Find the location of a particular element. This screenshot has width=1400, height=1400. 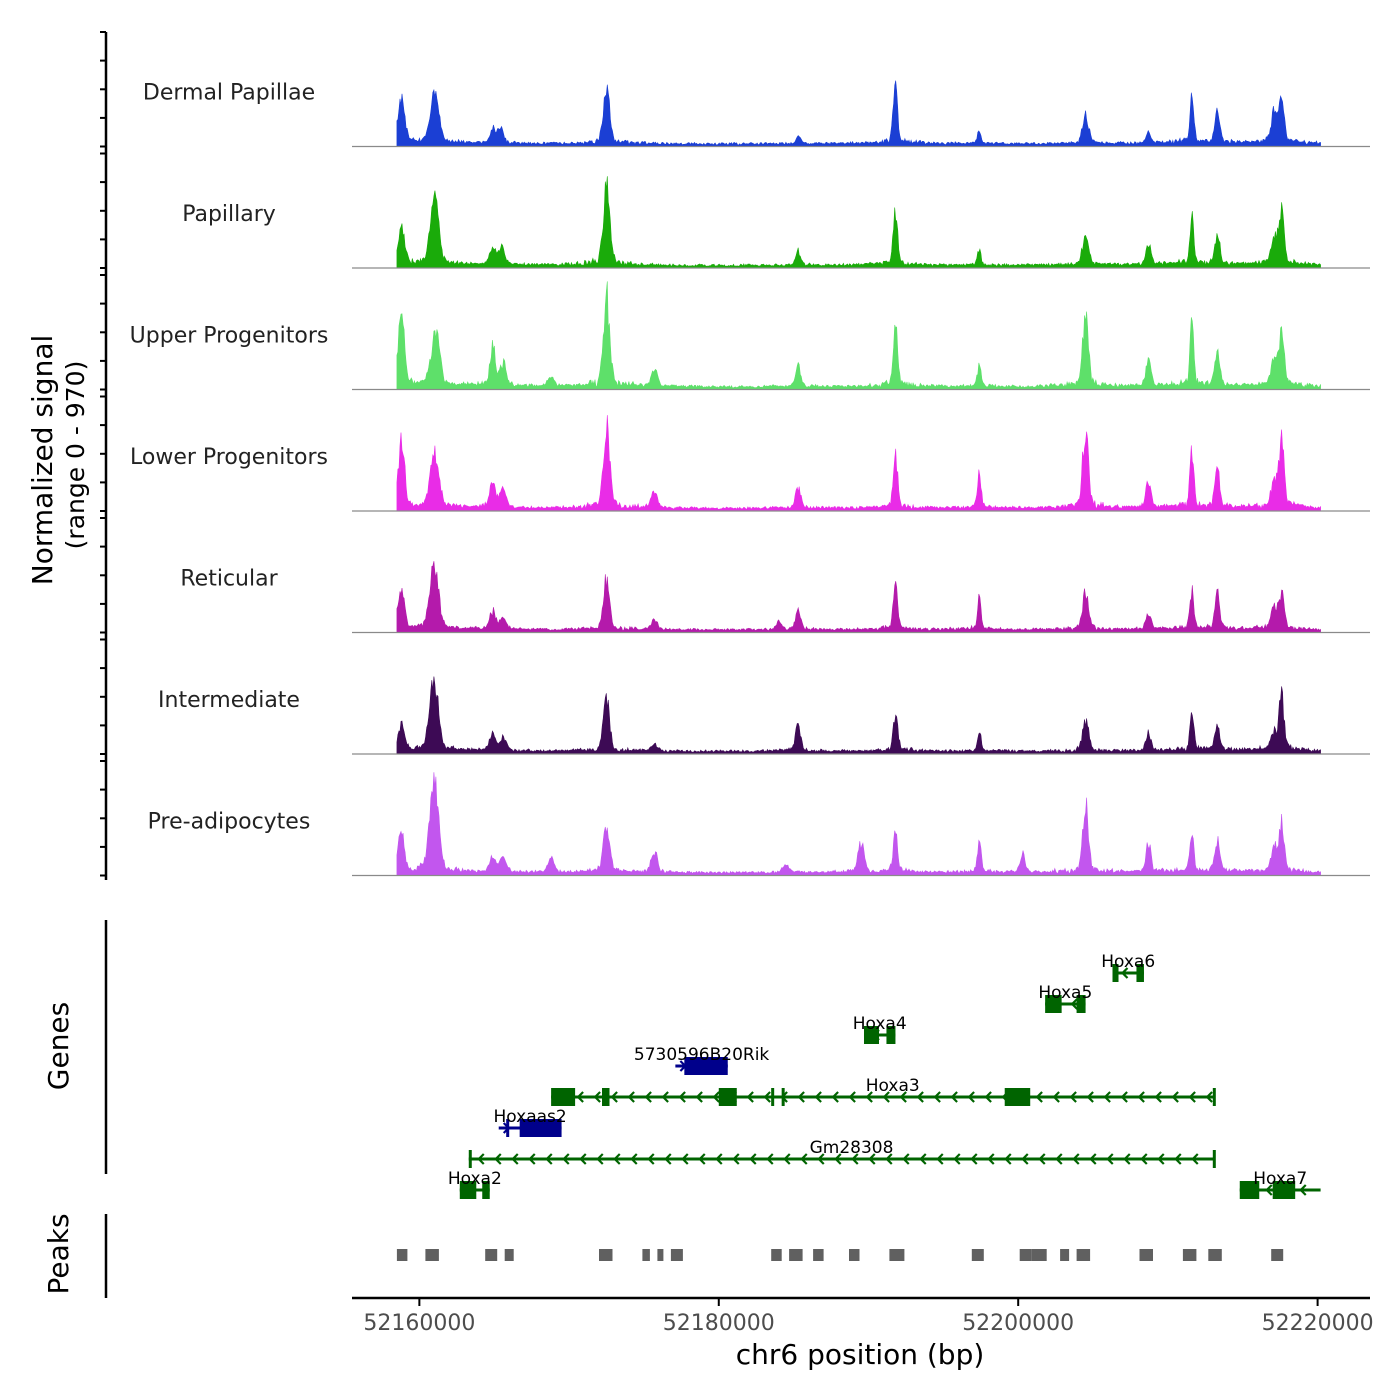

x-axis-tick-label: 52220000 is located at coordinates (1318, 1323).